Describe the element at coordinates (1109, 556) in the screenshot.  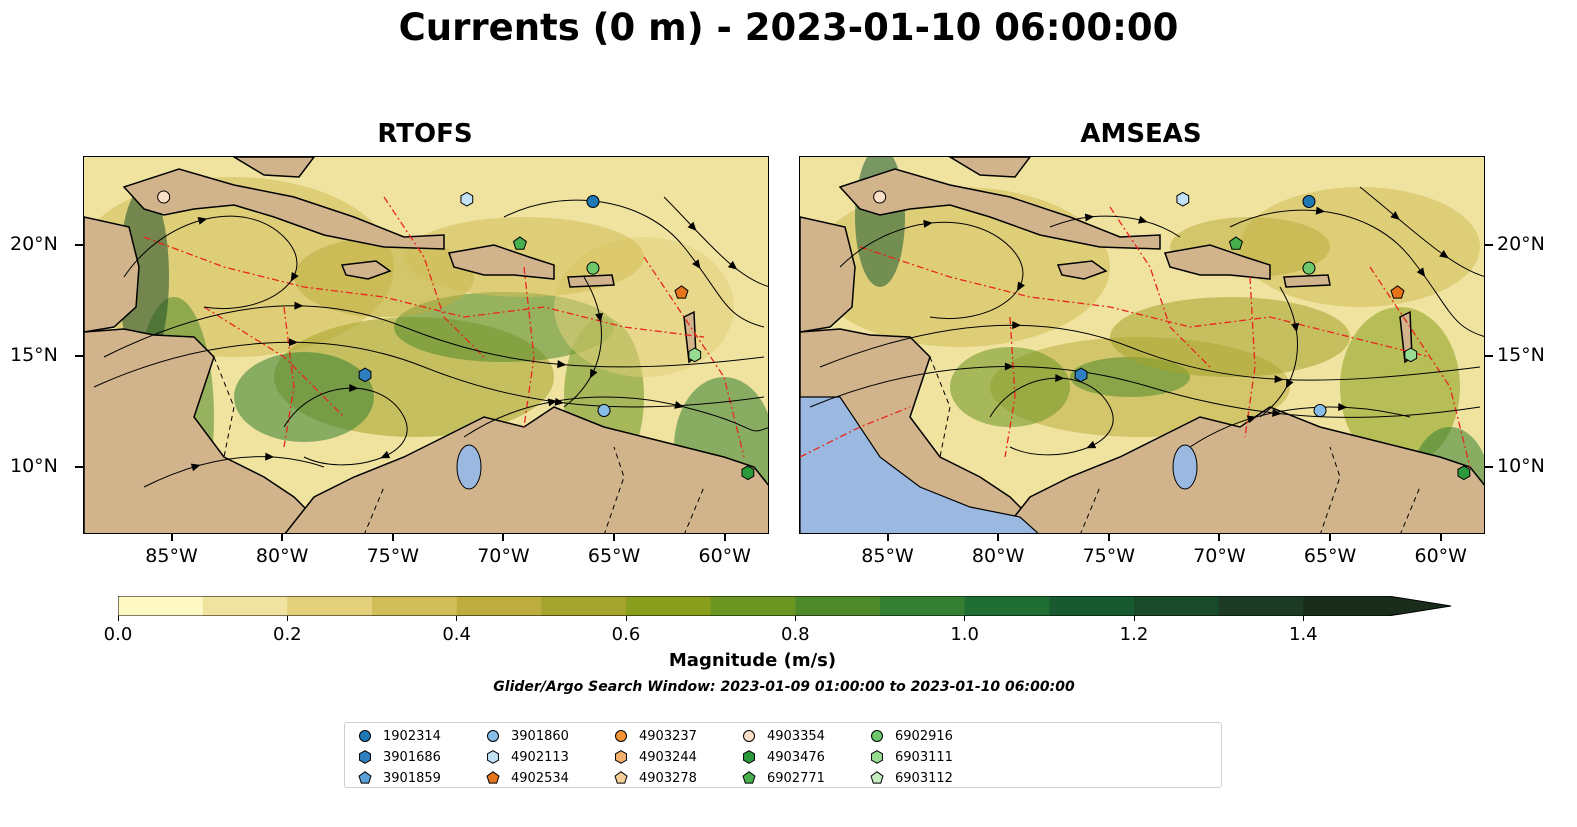
I see `lon-tick-label: 75°W` at that location.